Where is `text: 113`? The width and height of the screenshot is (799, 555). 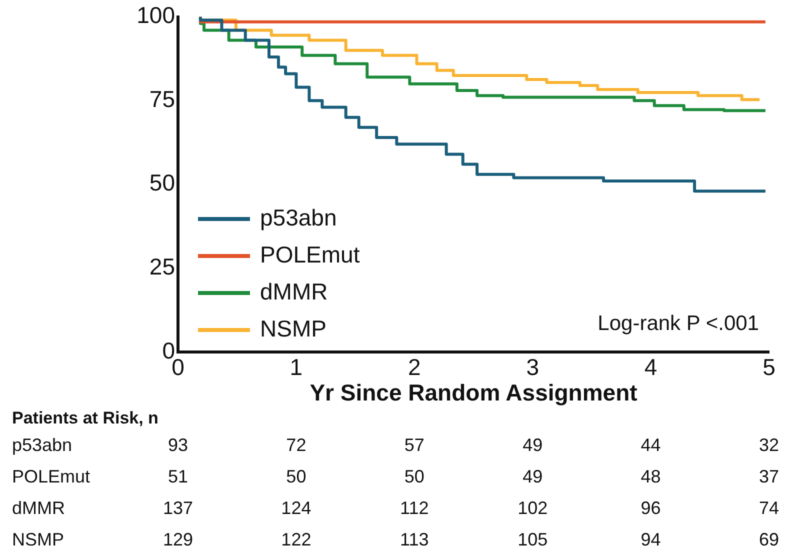
text: 113 is located at coordinates (414, 539).